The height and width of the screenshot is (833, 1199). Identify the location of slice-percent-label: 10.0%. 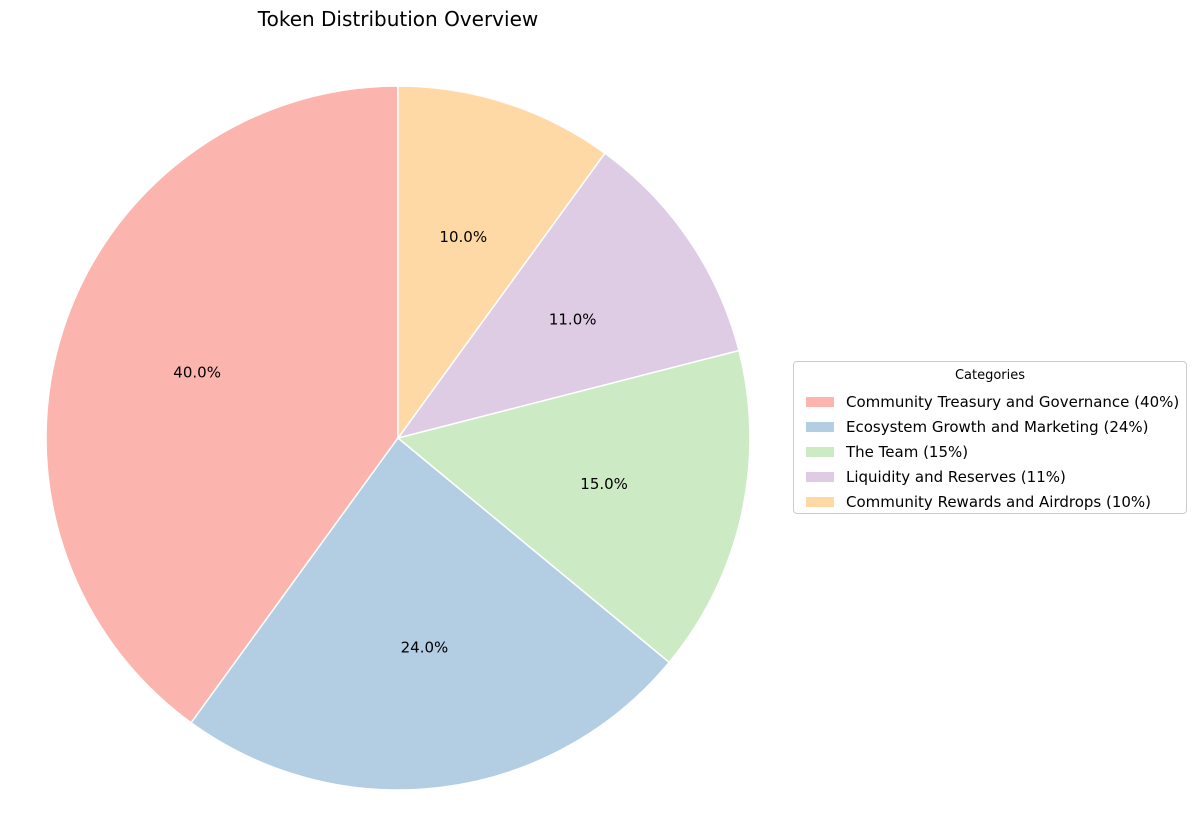
(463, 237).